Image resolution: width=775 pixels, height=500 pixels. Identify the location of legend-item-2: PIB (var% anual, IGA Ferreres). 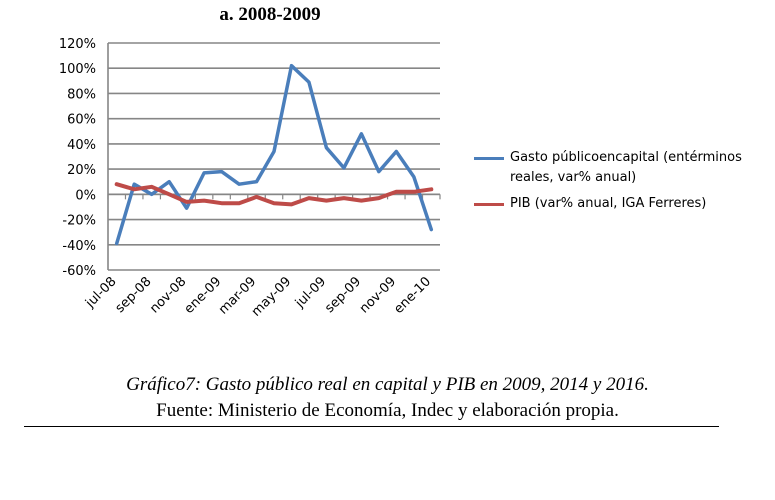
(620, 204).